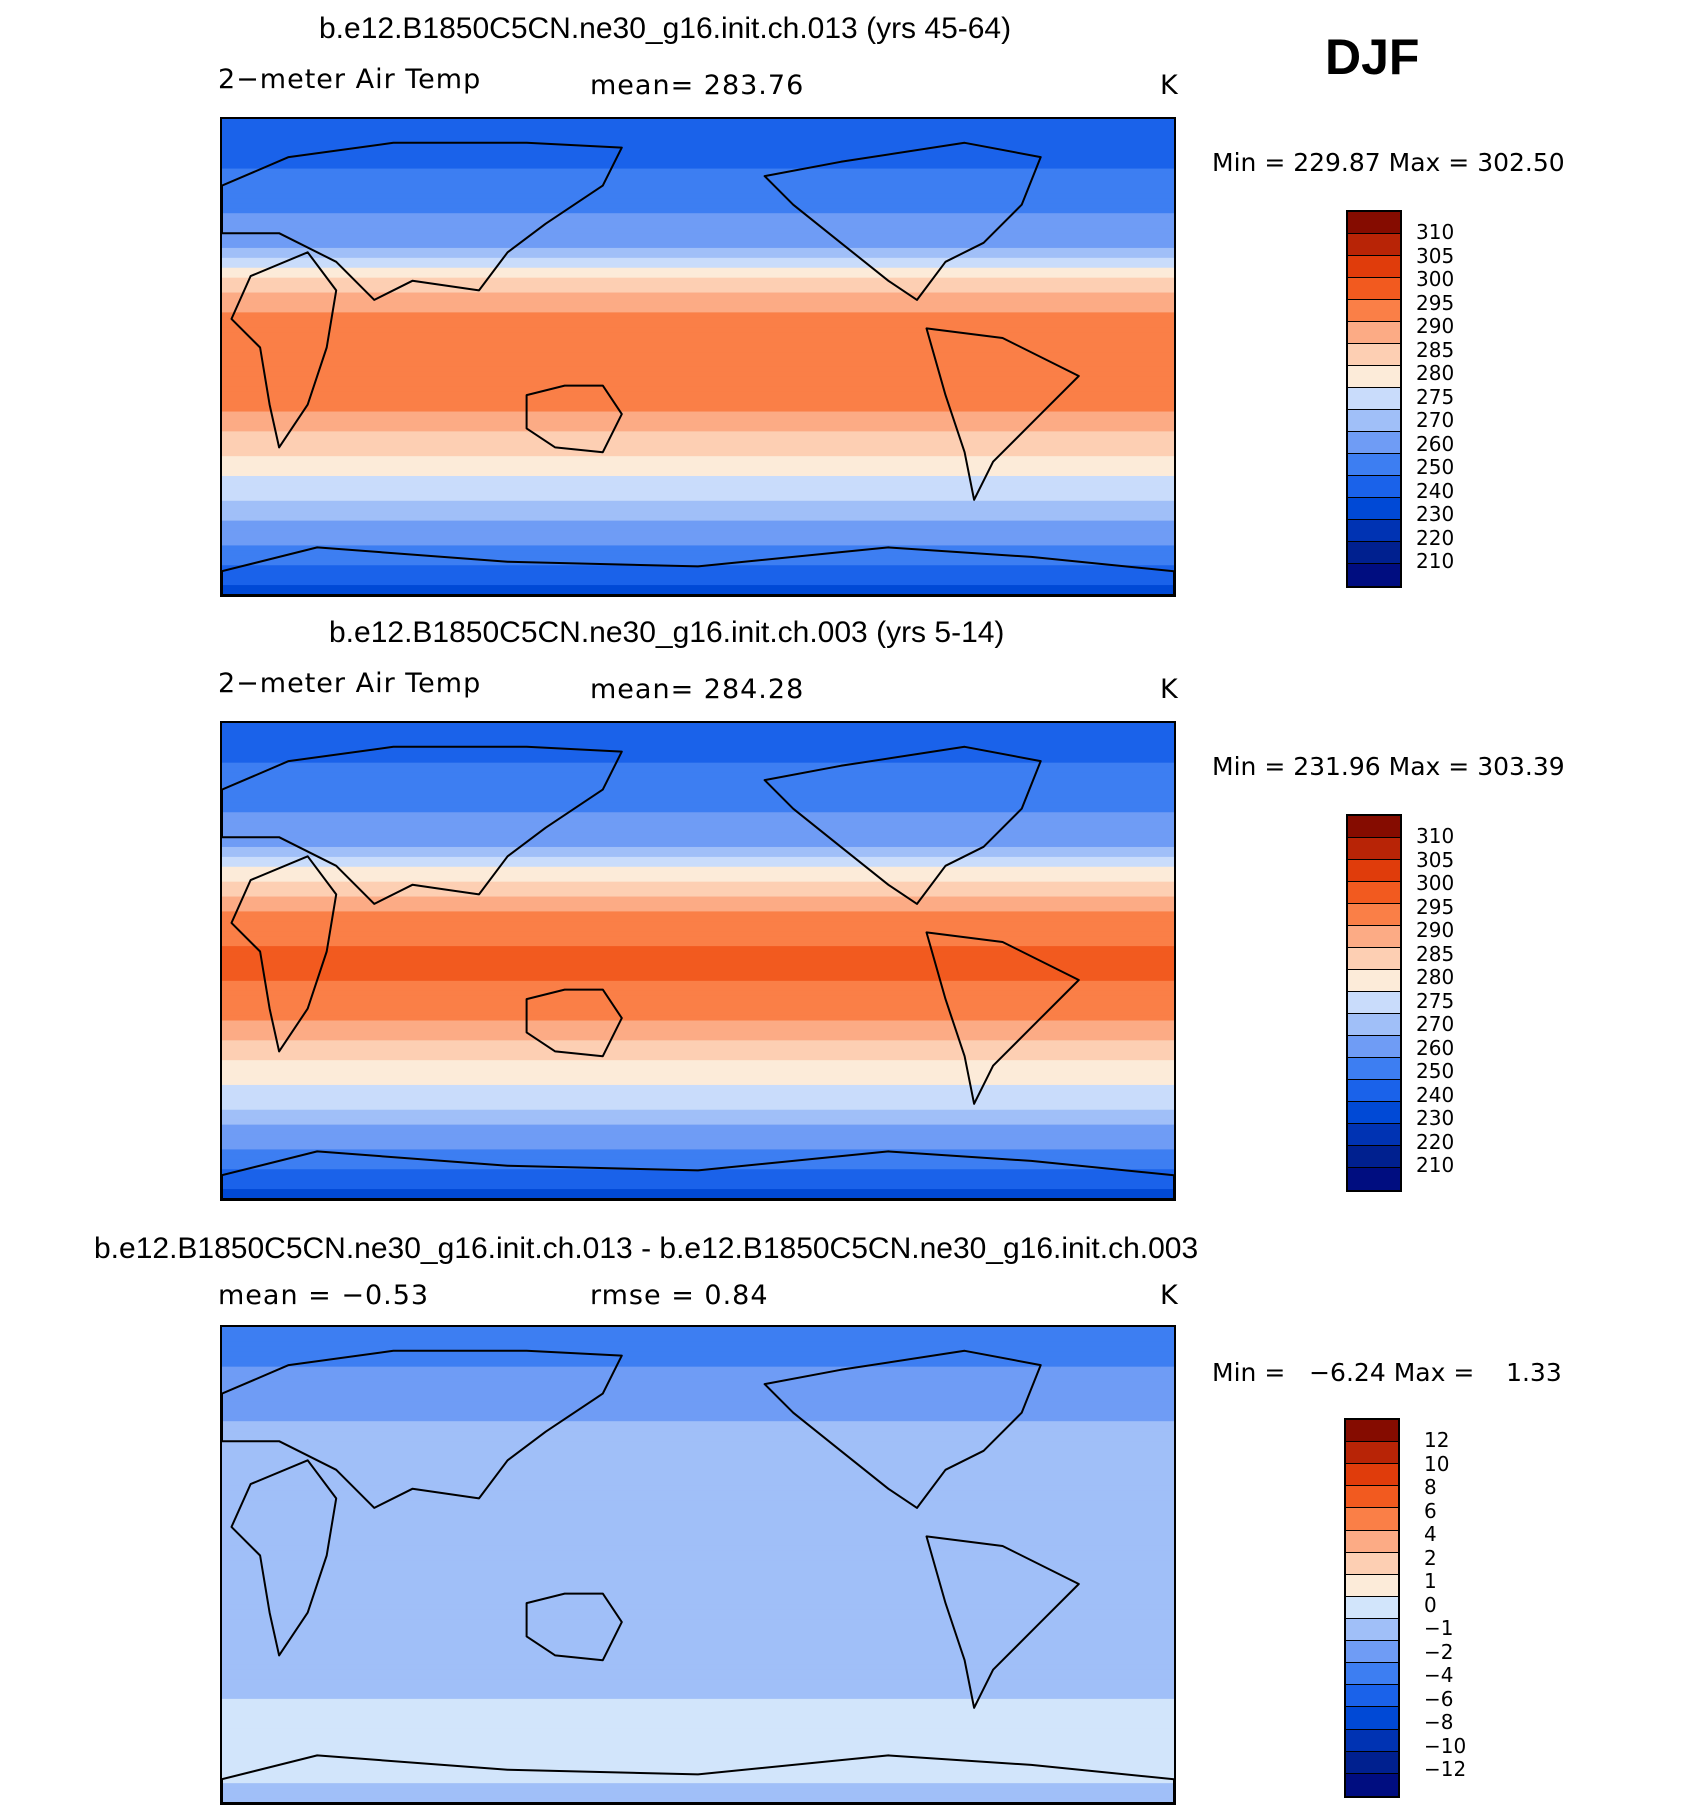 The width and height of the screenshot is (1702, 1819). I want to click on colorbar-tick-label: 285, so click(1435, 953).